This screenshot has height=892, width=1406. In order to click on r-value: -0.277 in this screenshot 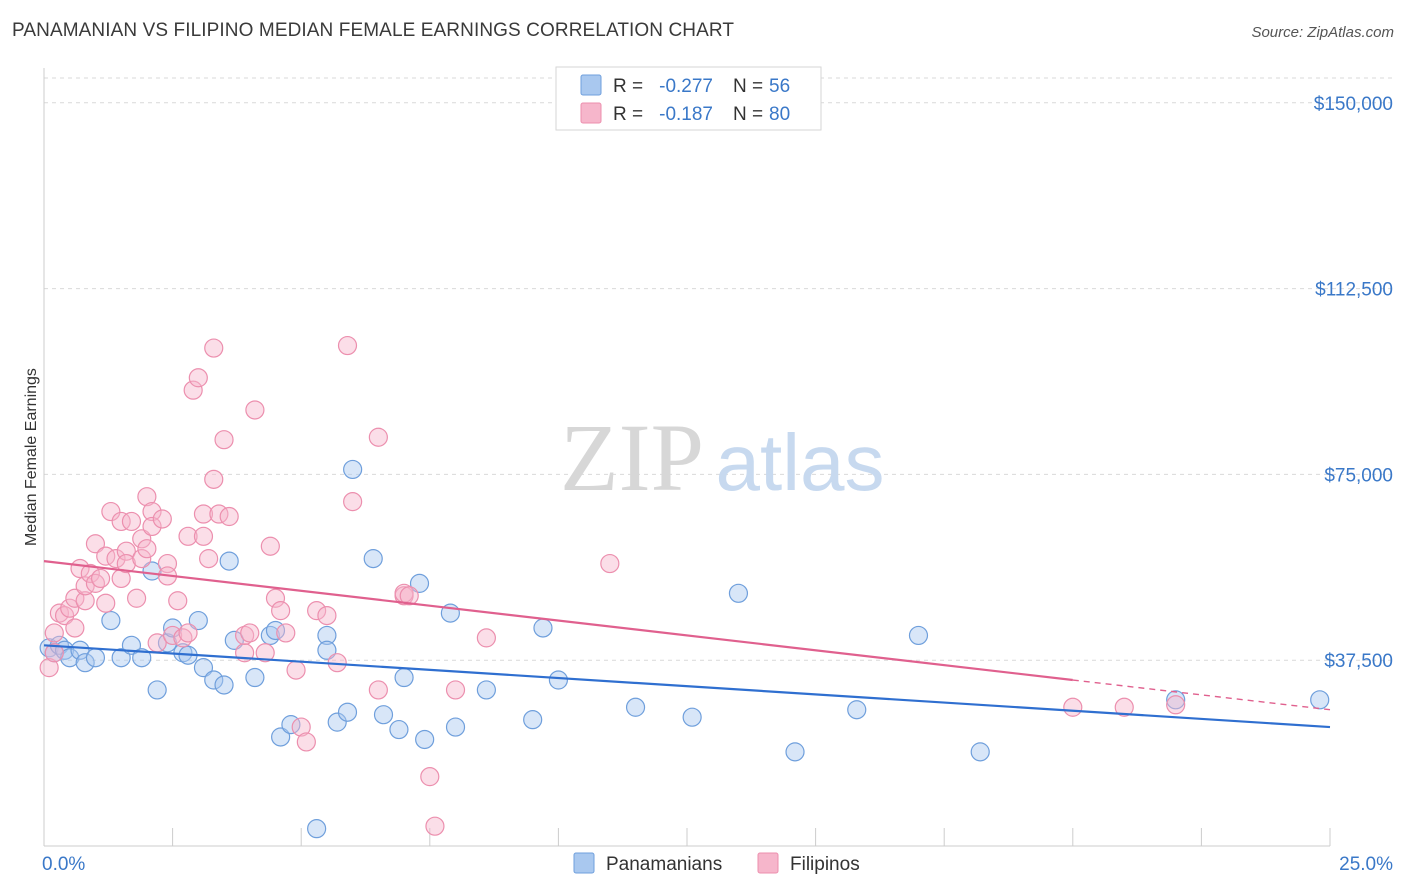, I will do `click(686, 86)`.